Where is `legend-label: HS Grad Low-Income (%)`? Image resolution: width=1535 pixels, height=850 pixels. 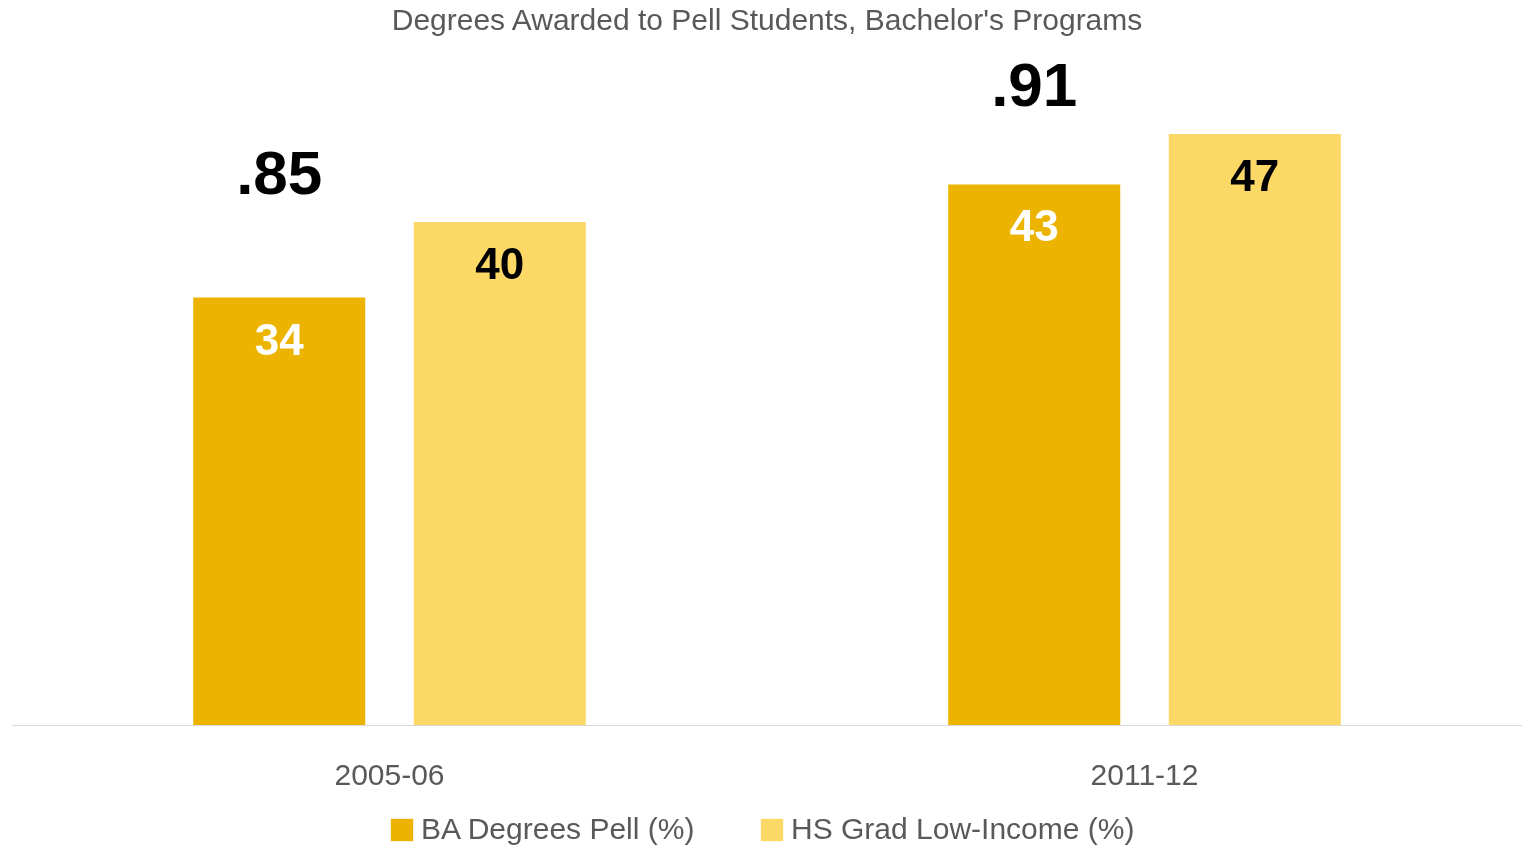 legend-label: HS Grad Low-Income (%) is located at coordinates (963, 828).